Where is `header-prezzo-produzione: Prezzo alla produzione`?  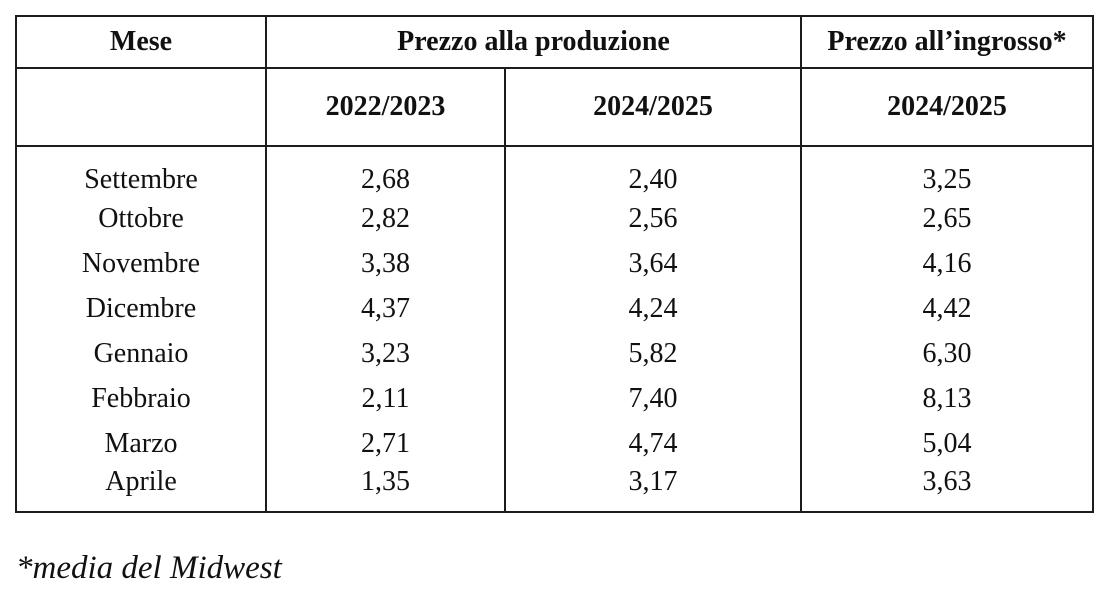
header-prezzo-produzione: Prezzo alla produzione is located at coordinates (533, 42).